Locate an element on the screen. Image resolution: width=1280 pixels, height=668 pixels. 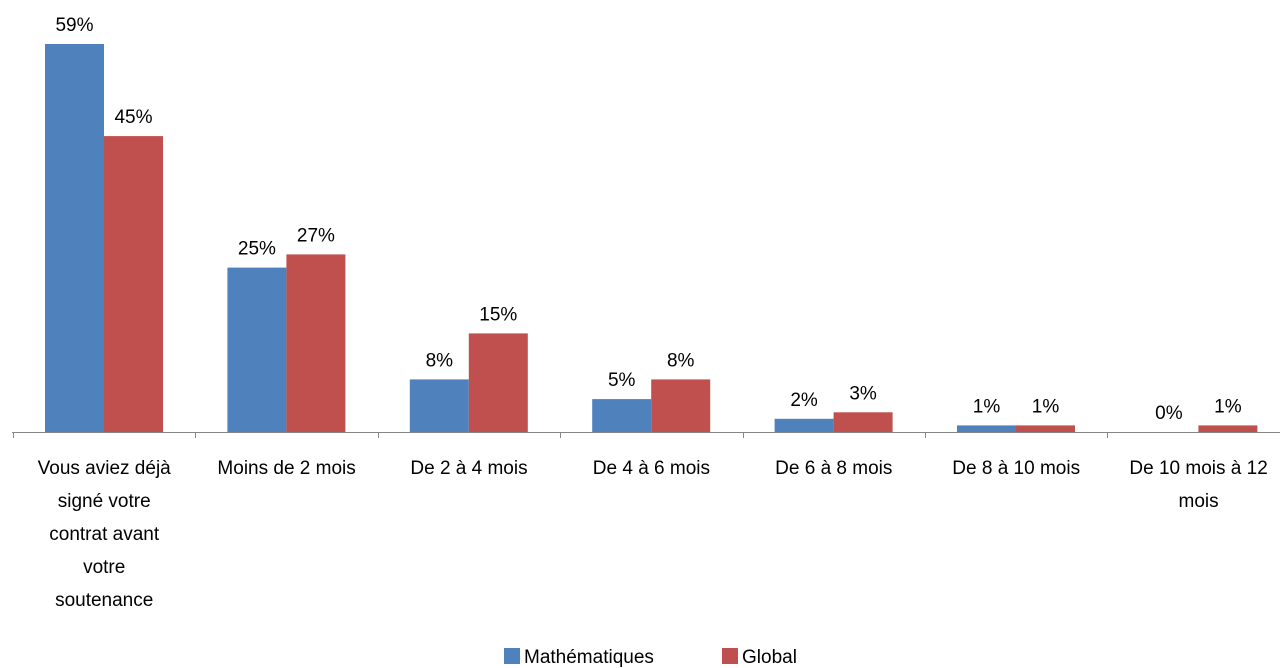
data-label-series-0-cat-6: 0% is located at coordinates (1169, 413).